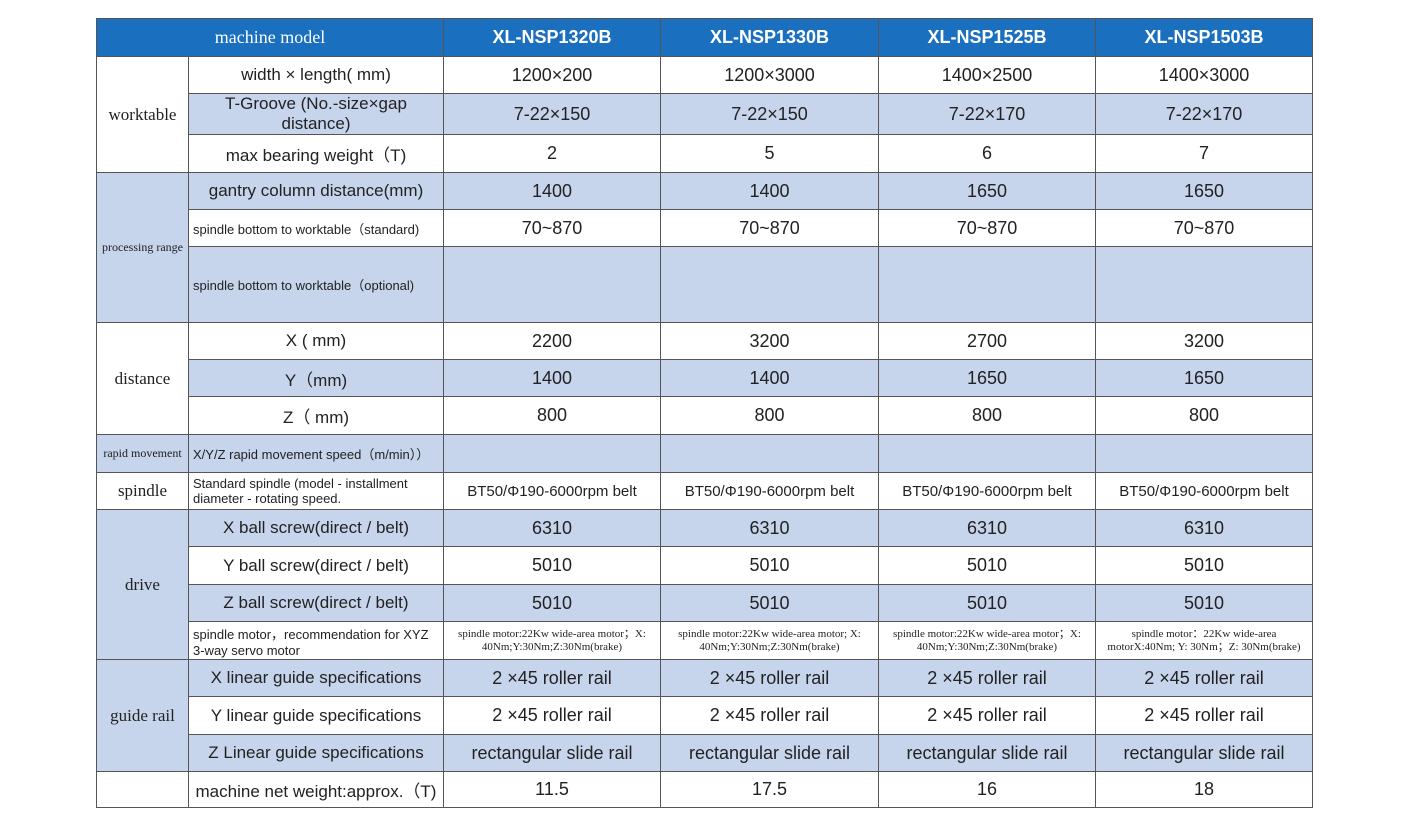 This screenshot has width=1408, height=833. What do you see at coordinates (987, 341) in the screenshot?
I see `value-cell: 2700` at bounding box center [987, 341].